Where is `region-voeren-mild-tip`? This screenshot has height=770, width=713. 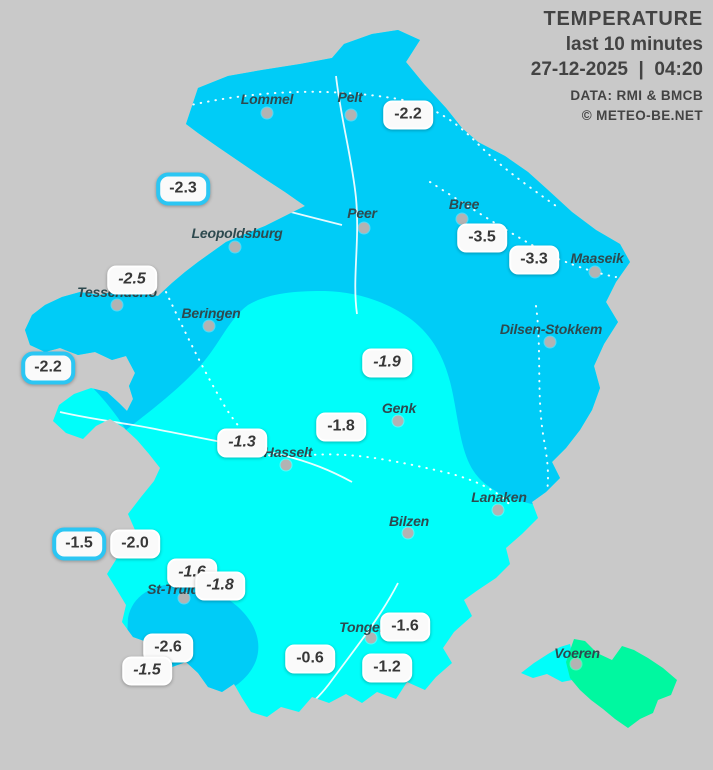
region-voeren-mild-tip is located at coordinates (549, 663).